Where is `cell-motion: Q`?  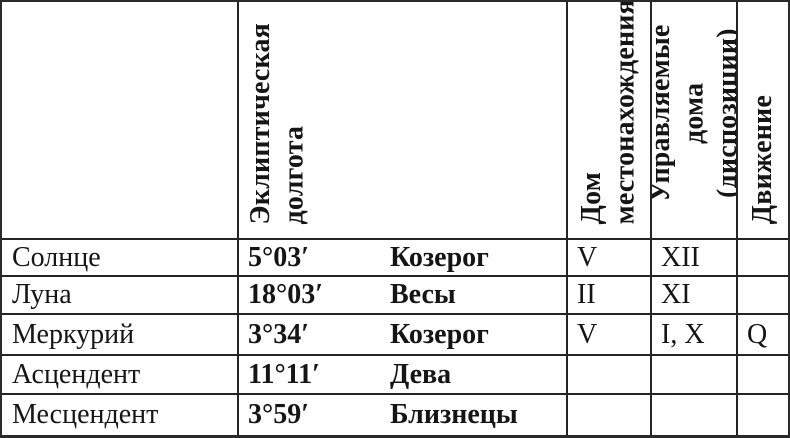 cell-motion: Q is located at coordinates (763, 335).